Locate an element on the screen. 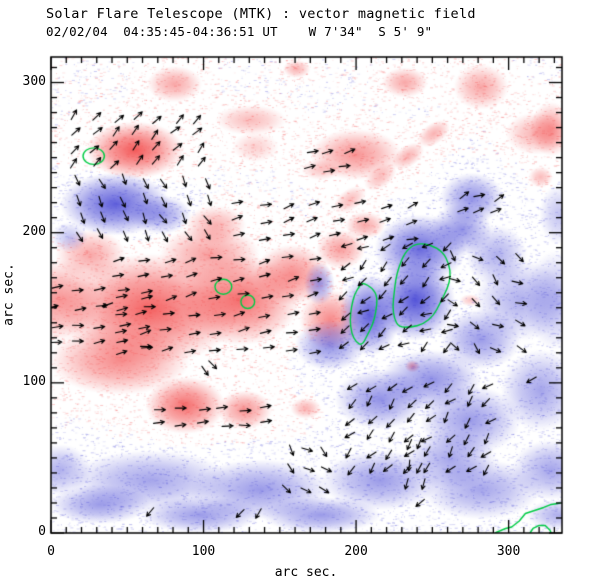 This screenshot has width=612, height=585. x-tick-label: 100 is located at coordinates (203, 551).